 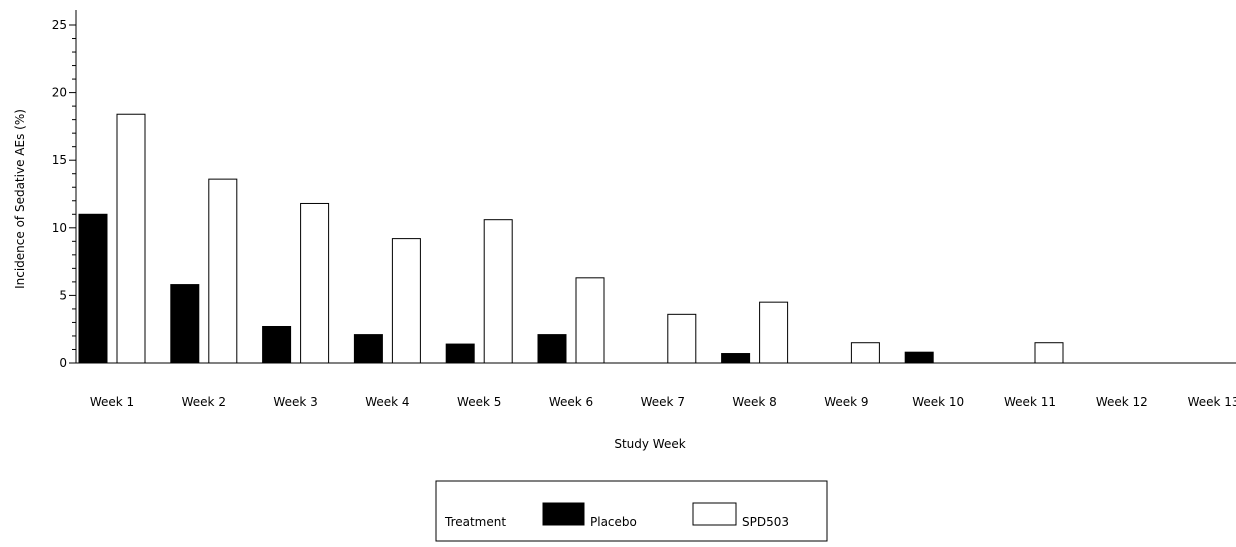 I want to click on x-tick-label: Week 2, so click(x=204, y=402).